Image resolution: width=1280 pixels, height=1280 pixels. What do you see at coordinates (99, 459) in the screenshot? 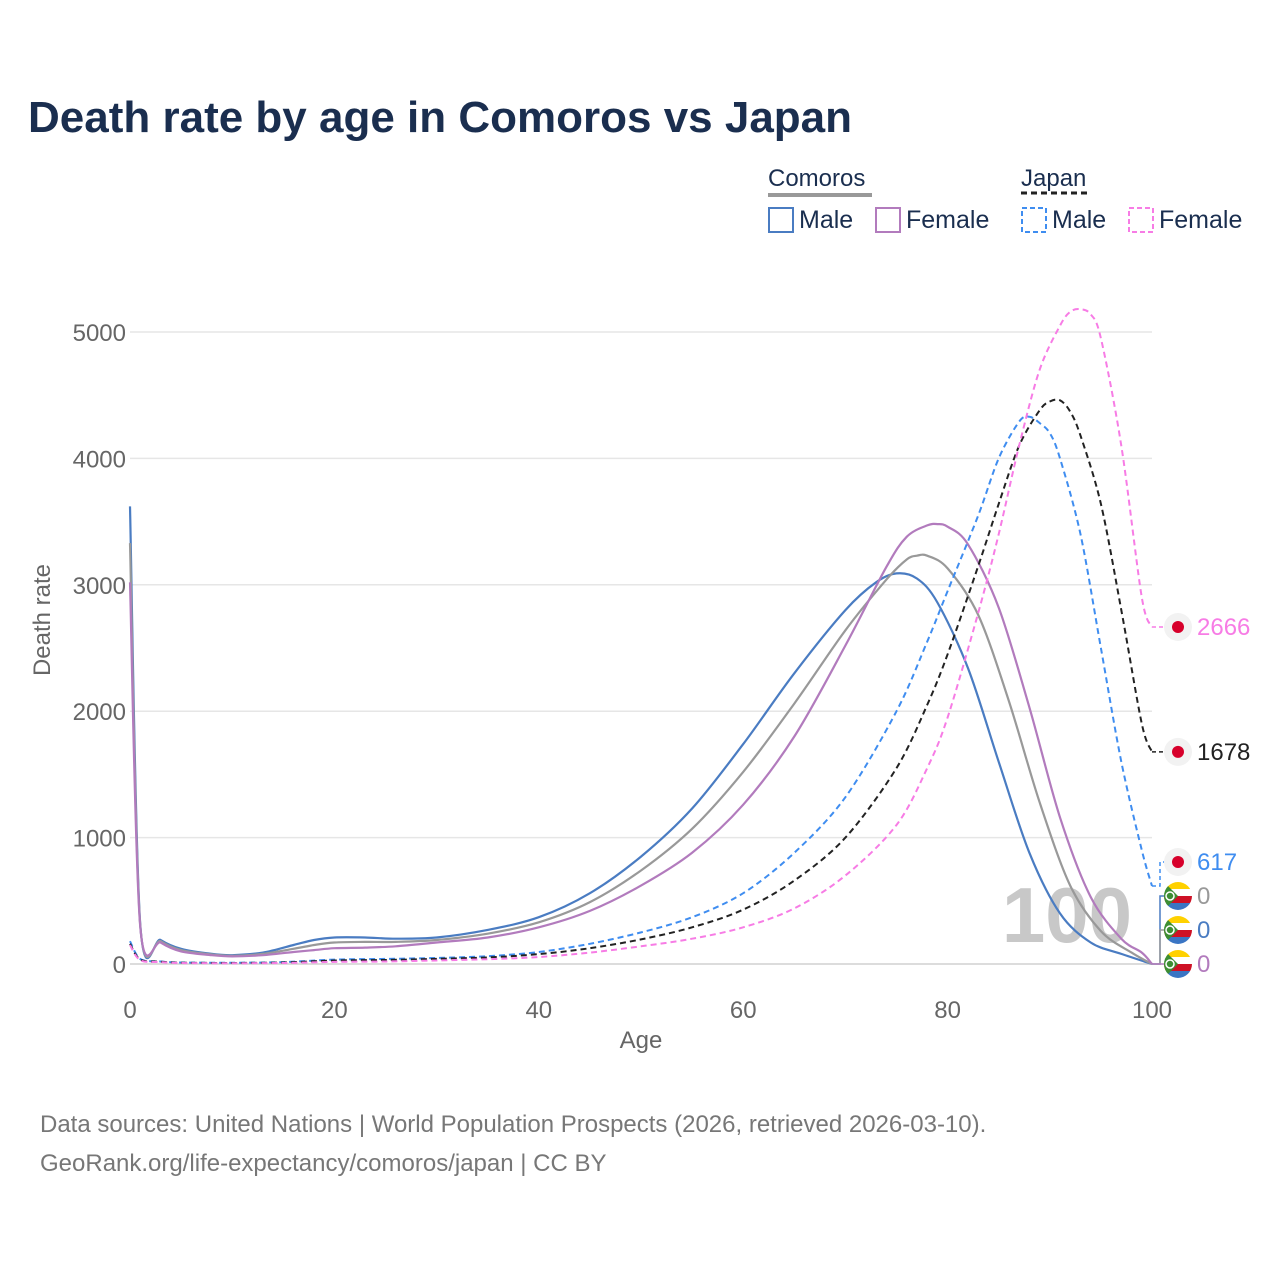
I see `y-tick-label: 4000` at bounding box center [99, 459].